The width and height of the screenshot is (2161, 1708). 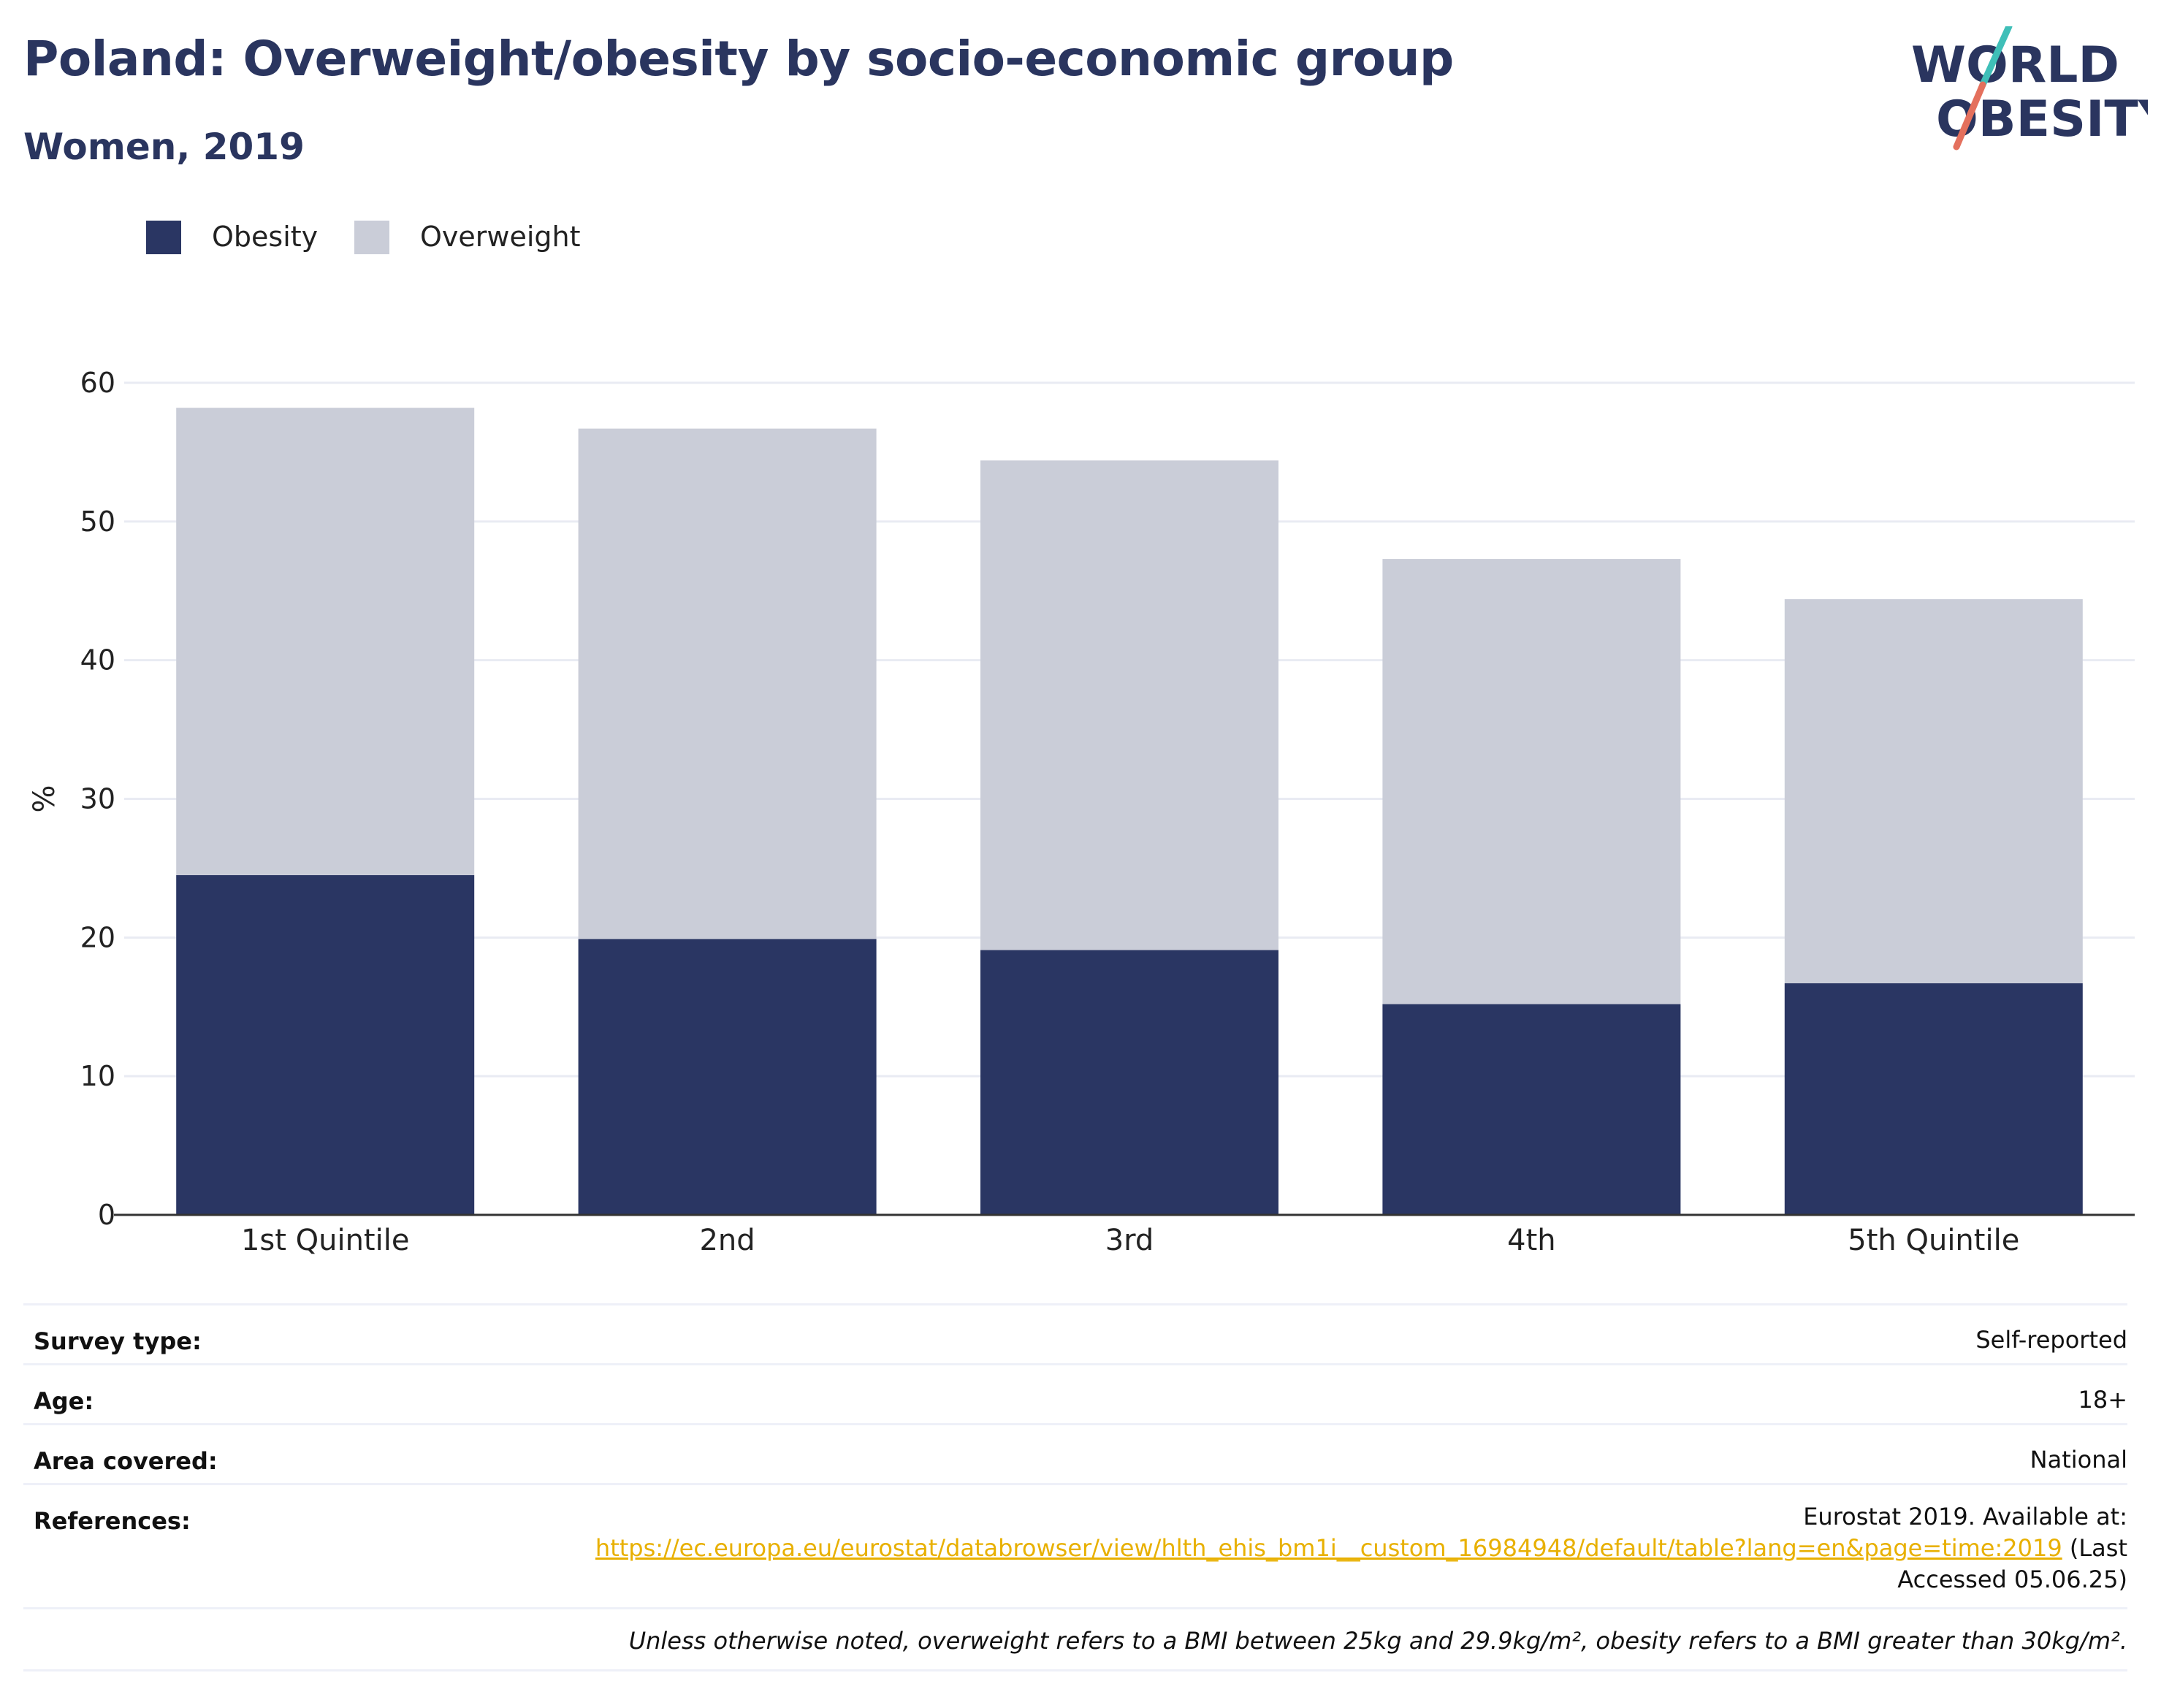 I want to click on x-tick-label-3: 3rd, so click(x=1129, y=1240).